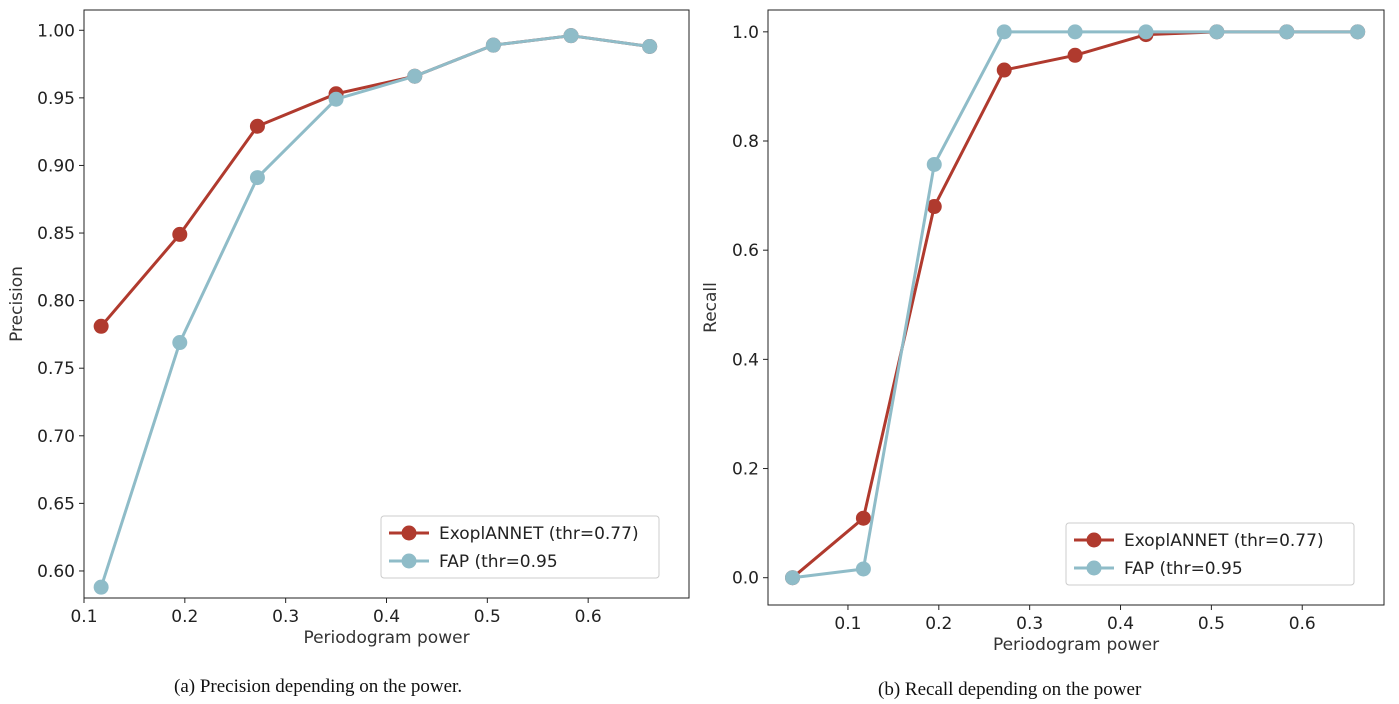 Image resolution: width=1399 pixels, height=704 pixels. I want to click on y-axis-label: Precision, so click(17, 304).